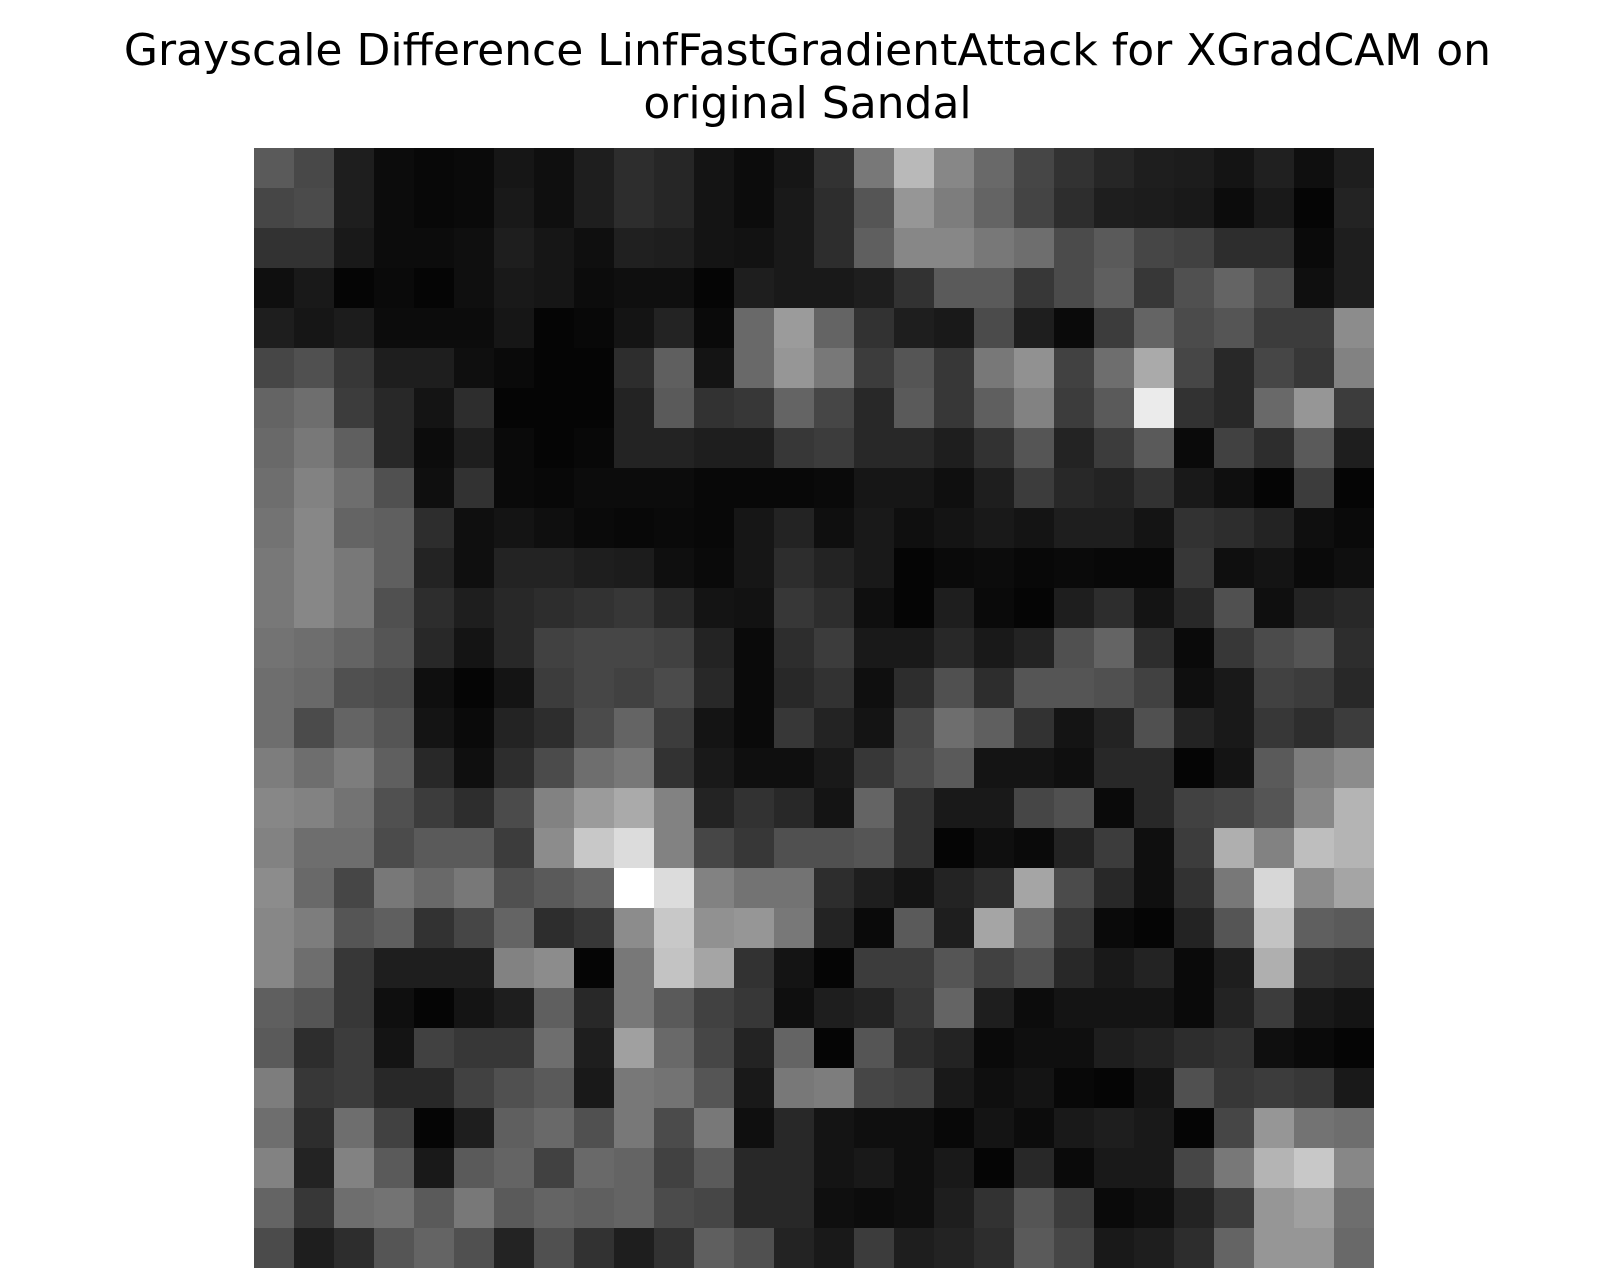  I want to click on heatmap-cell-r2-c3, so click(394, 248).